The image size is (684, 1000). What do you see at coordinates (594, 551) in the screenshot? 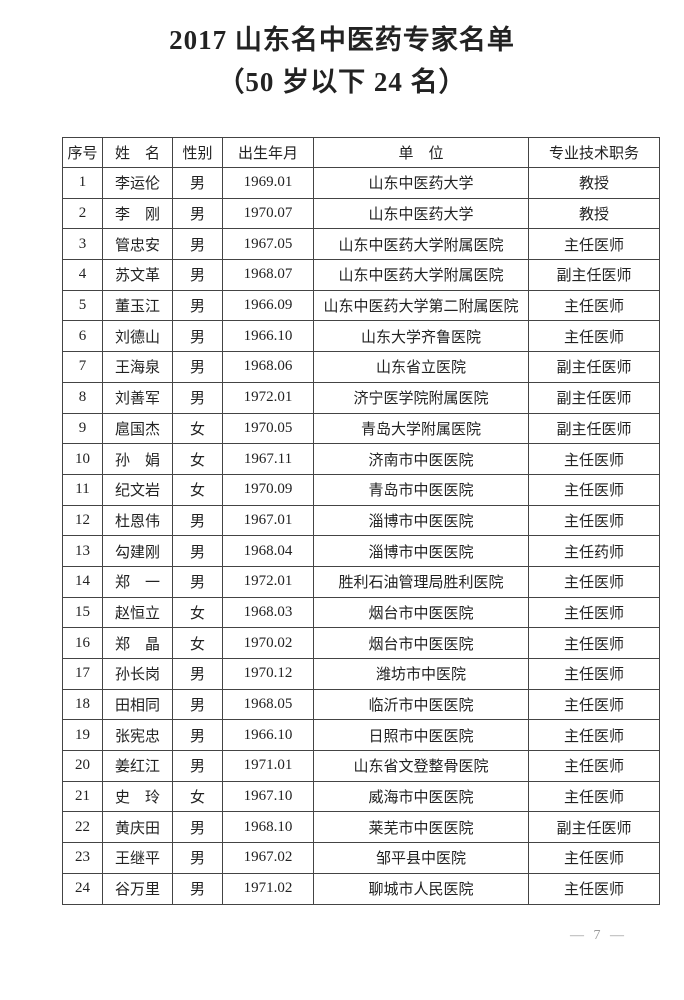
I see `cell-title: 主任药师` at bounding box center [594, 551].